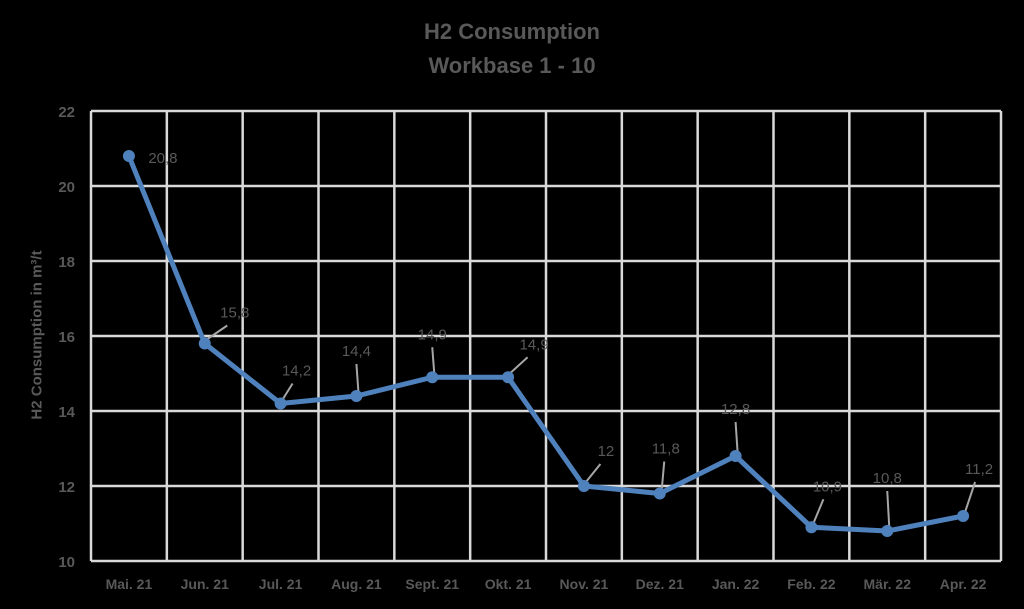  Describe the element at coordinates (66, 187) in the screenshot. I see `y-tick-label: 20` at that location.